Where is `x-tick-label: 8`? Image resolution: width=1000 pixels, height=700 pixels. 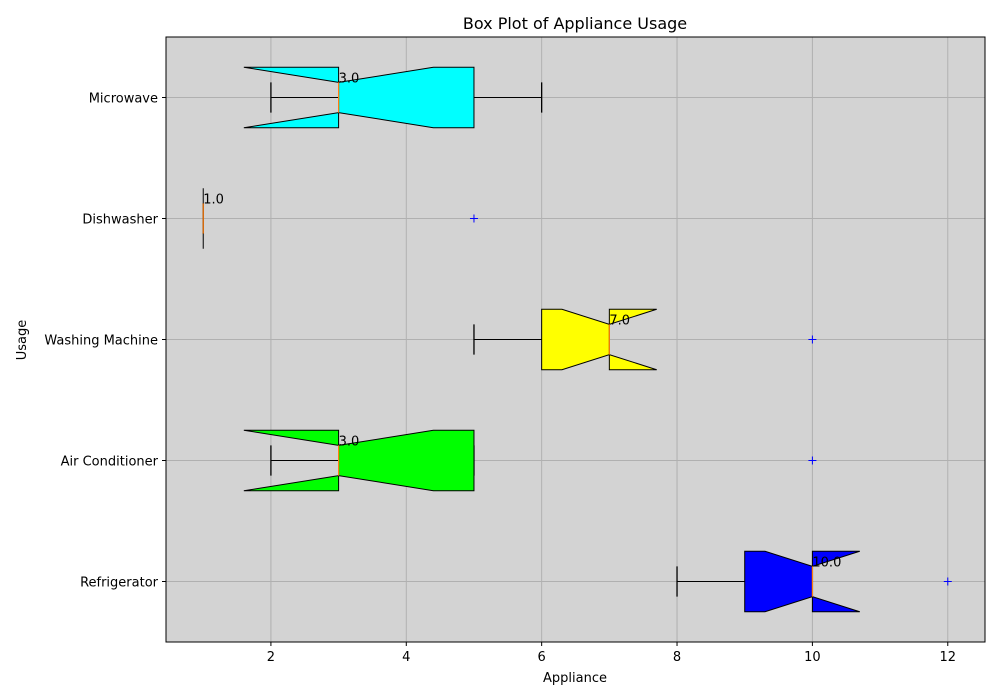 x-tick-label: 8 is located at coordinates (677, 657).